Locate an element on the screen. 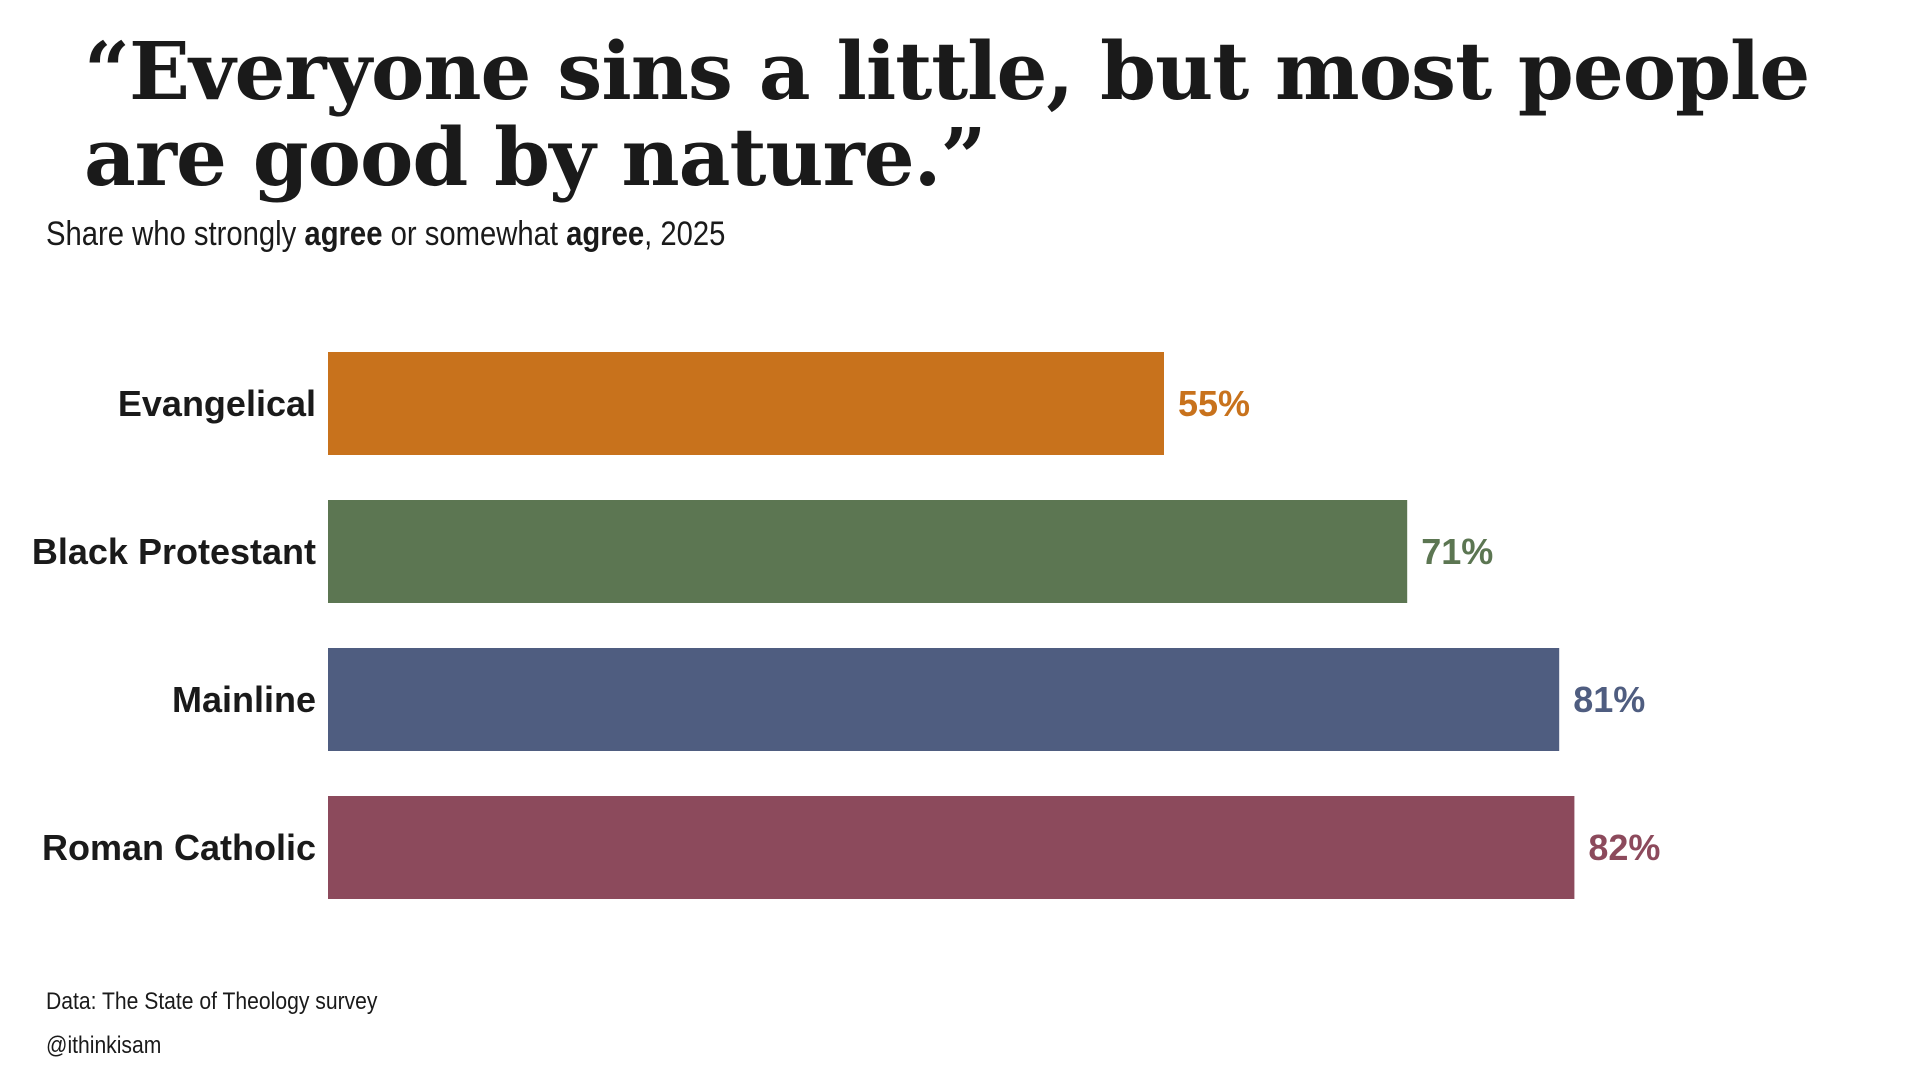 This screenshot has width=1920, height=1080. bar-black-protestant is located at coordinates (868, 551).